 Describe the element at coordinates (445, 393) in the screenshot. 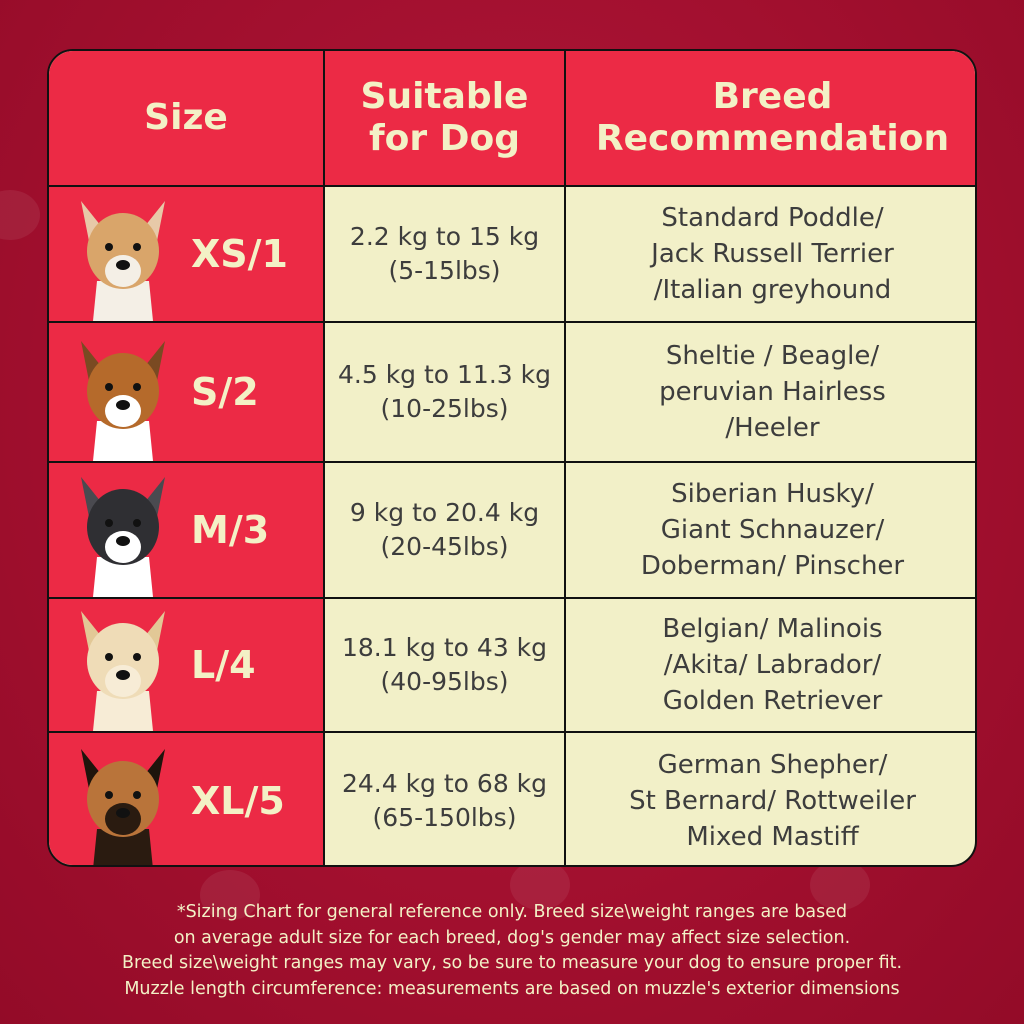

I see `weight-cell: 4.5 kg to 11.3 kg (10-25lbs)` at that location.